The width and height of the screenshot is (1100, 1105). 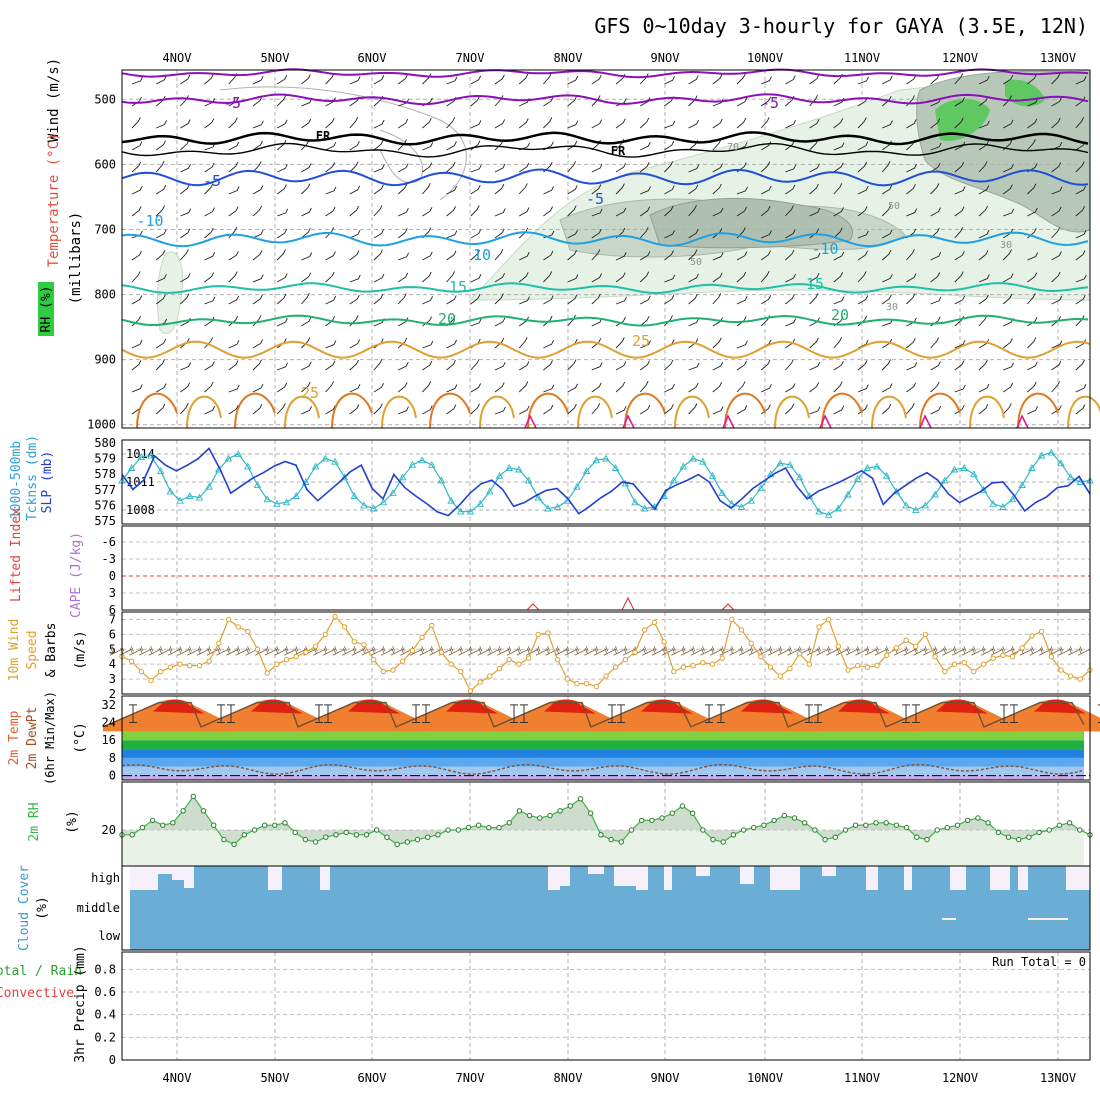 What do you see at coordinates (80, 649) in the screenshot?
I see `label-wind-unit: (m/s)` at bounding box center [80, 649].